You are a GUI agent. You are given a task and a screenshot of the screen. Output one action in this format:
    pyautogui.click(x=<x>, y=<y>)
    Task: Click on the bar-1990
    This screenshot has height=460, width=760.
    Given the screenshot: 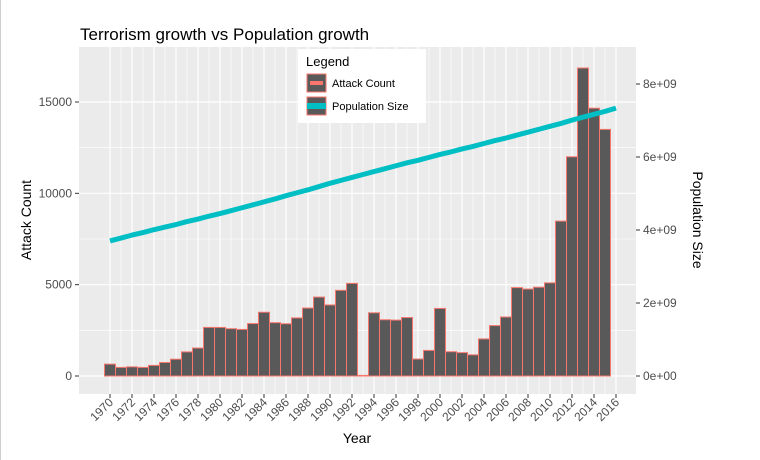 What is the action you would take?
    pyautogui.click(x=330, y=340)
    